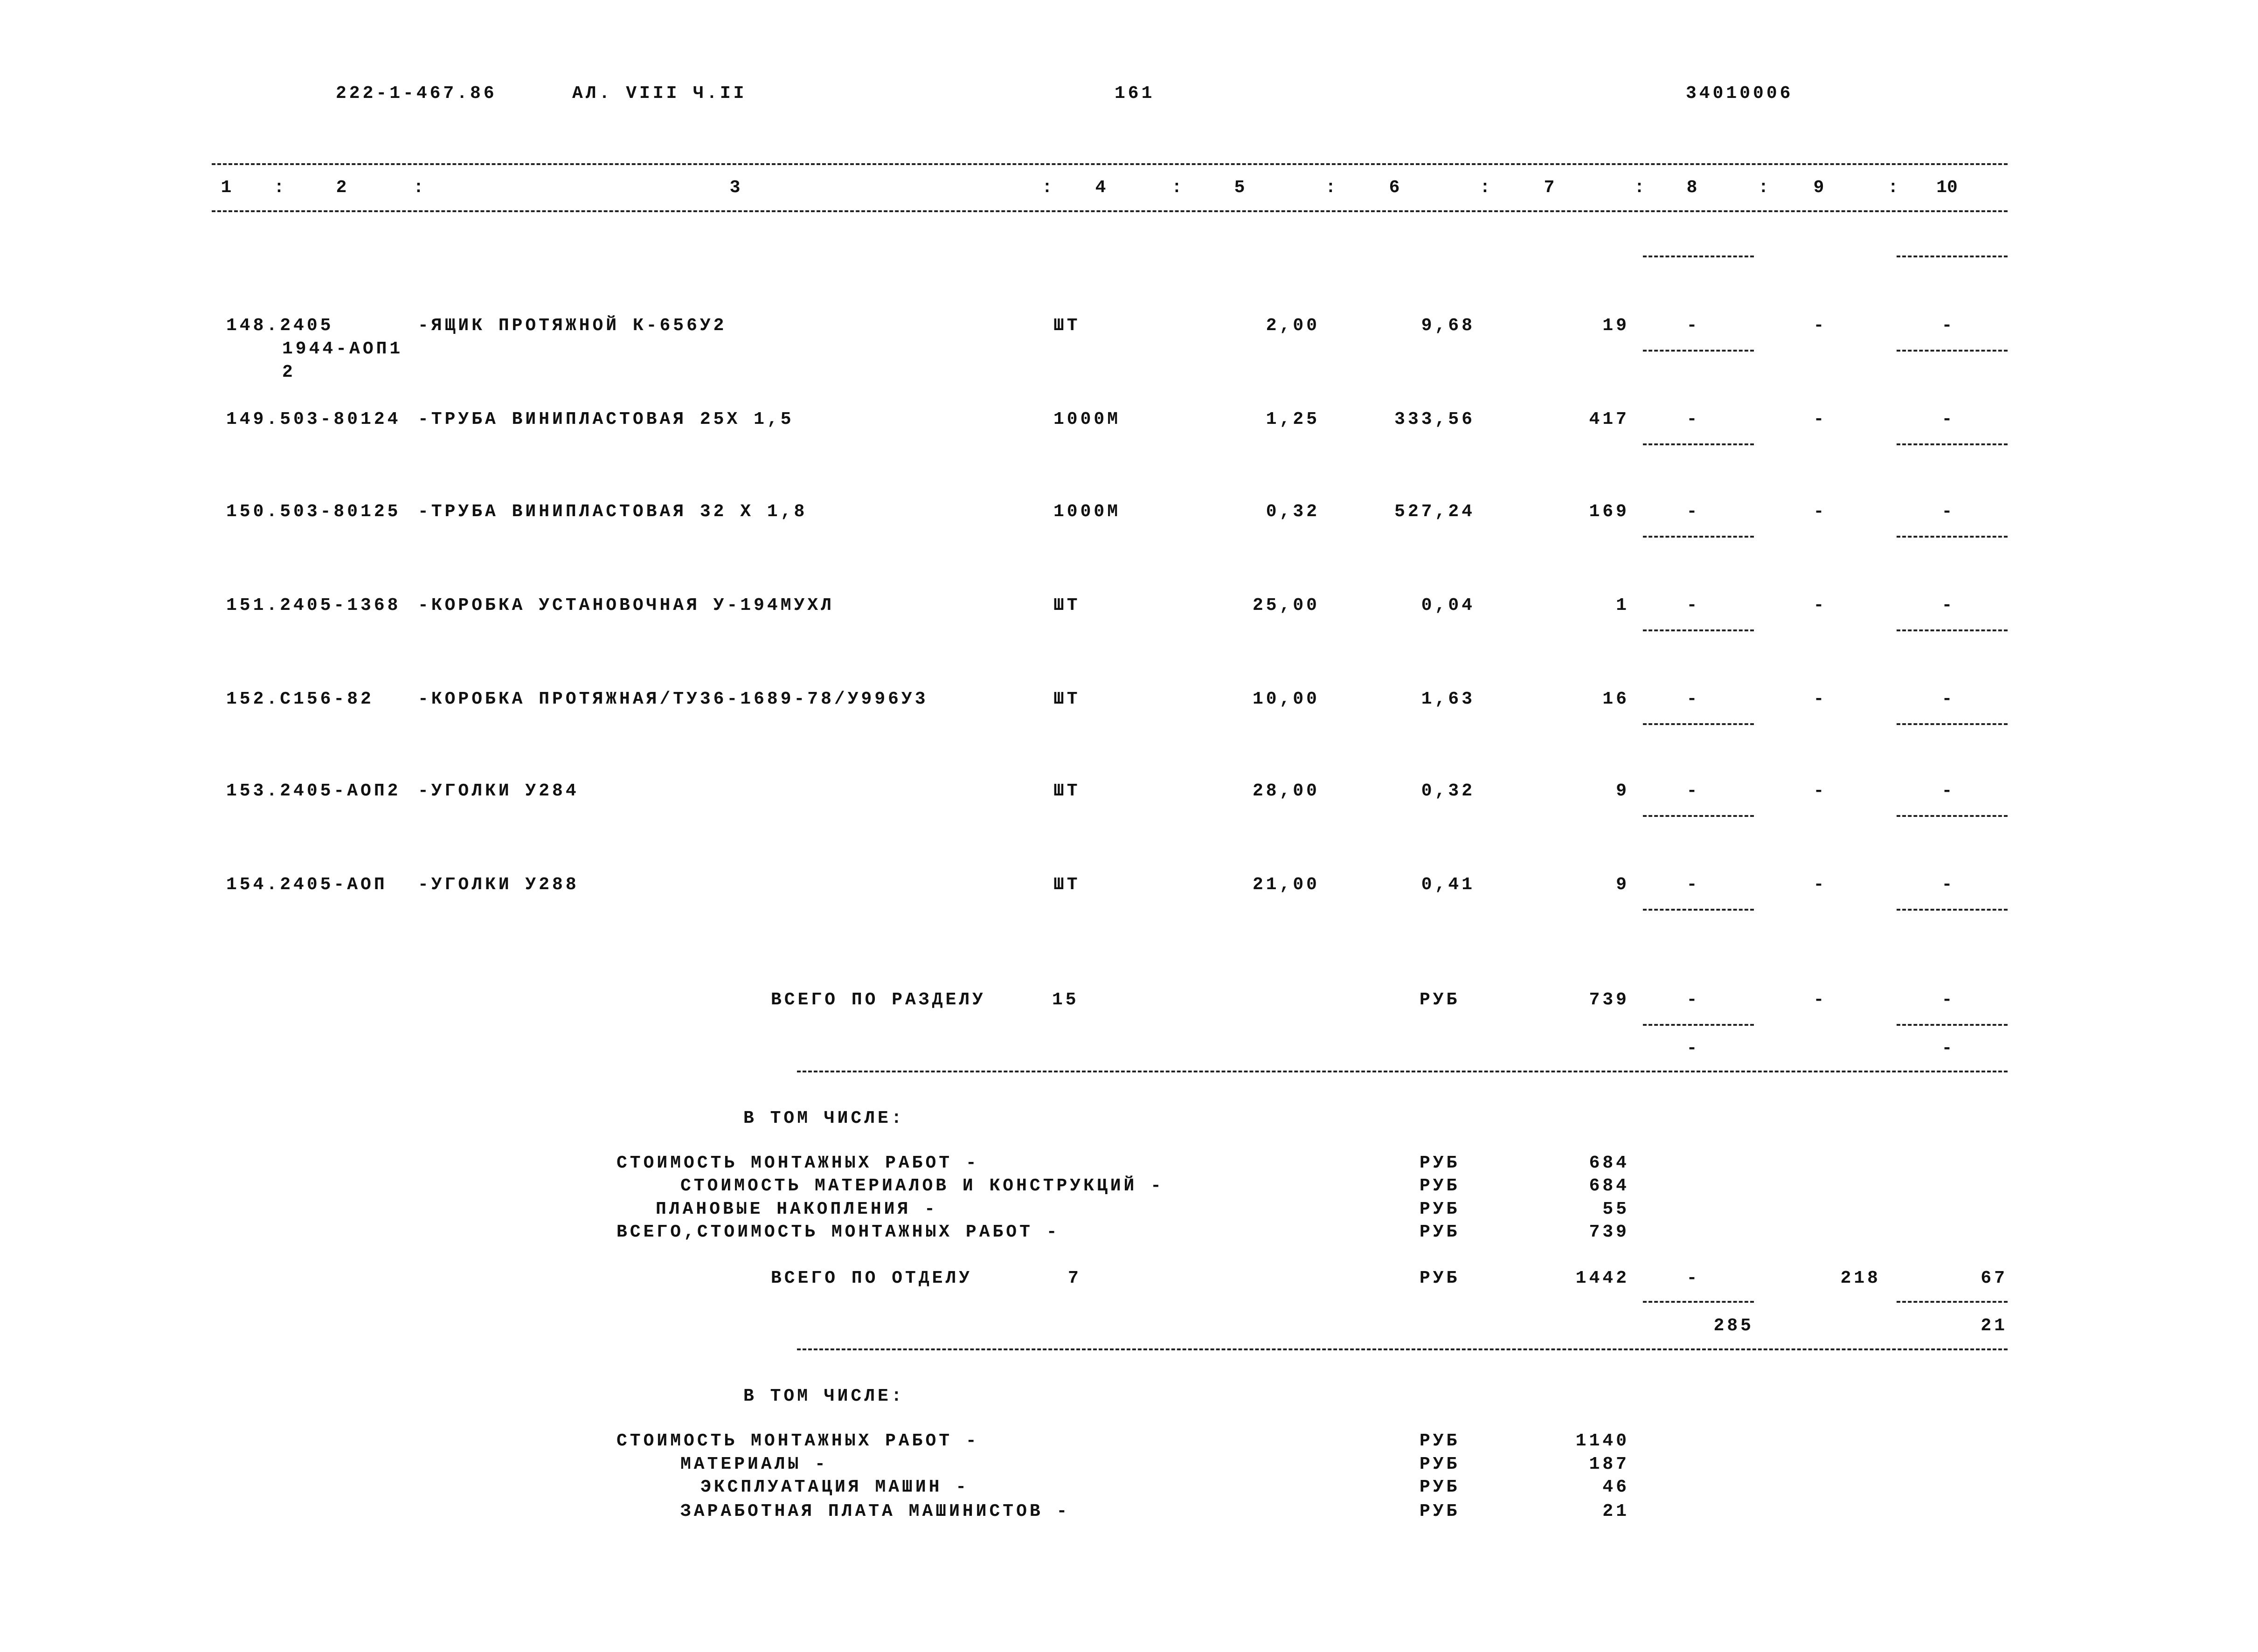 This screenshot has width=2258, height=1652. What do you see at coordinates (314, 512) in the screenshot?
I see `item-code: 150.503-80125` at bounding box center [314, 512].